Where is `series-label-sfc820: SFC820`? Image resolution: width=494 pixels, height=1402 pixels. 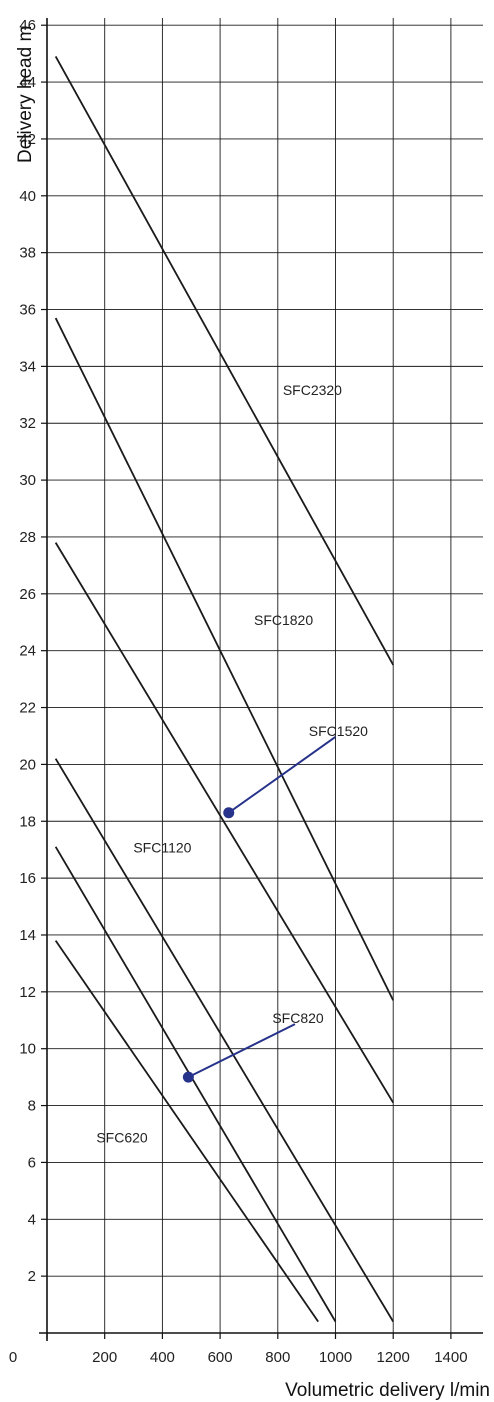
series-label-sfc820: SFC820 is located at coordinates (298, 1018).